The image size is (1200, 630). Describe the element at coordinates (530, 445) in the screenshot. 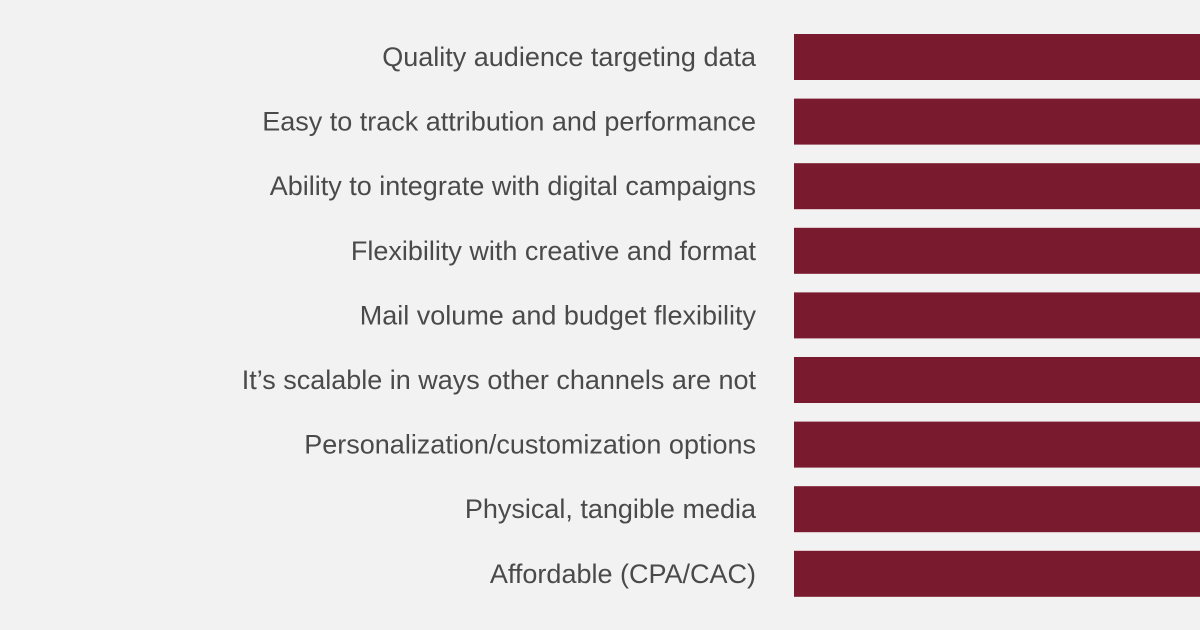

I see `category-label: Personalization/customization options` at that location.